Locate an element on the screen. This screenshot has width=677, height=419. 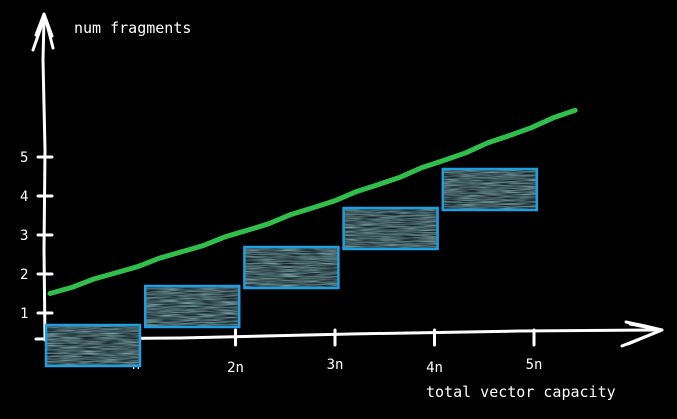
x-axis-label: total vector capacity is located at coordinates (521, 392).